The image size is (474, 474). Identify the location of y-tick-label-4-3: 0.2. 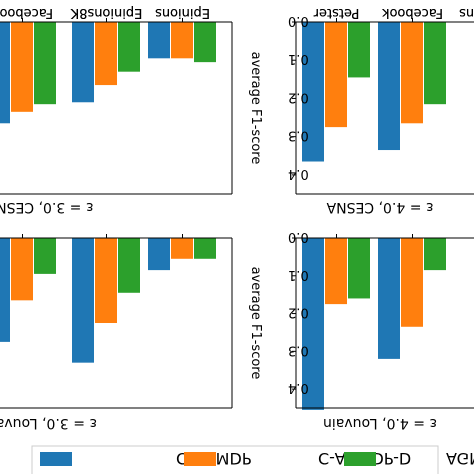
(298, 312).